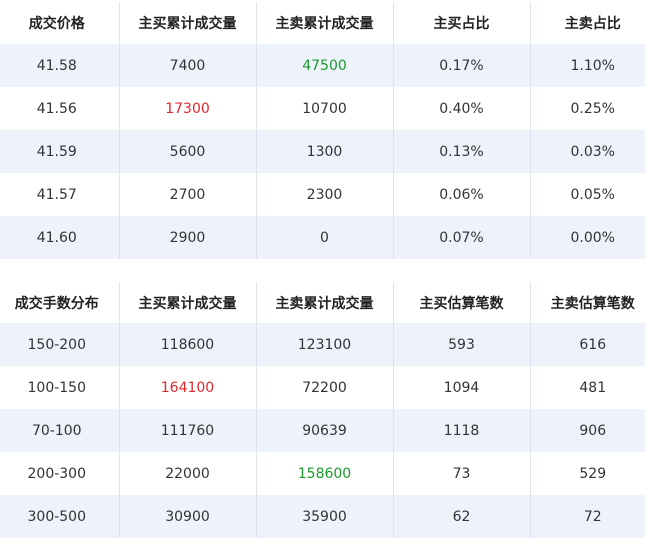  I want to click on table-row: 41.60 2900 0 0.07% 0.00%, so click(322, 237).